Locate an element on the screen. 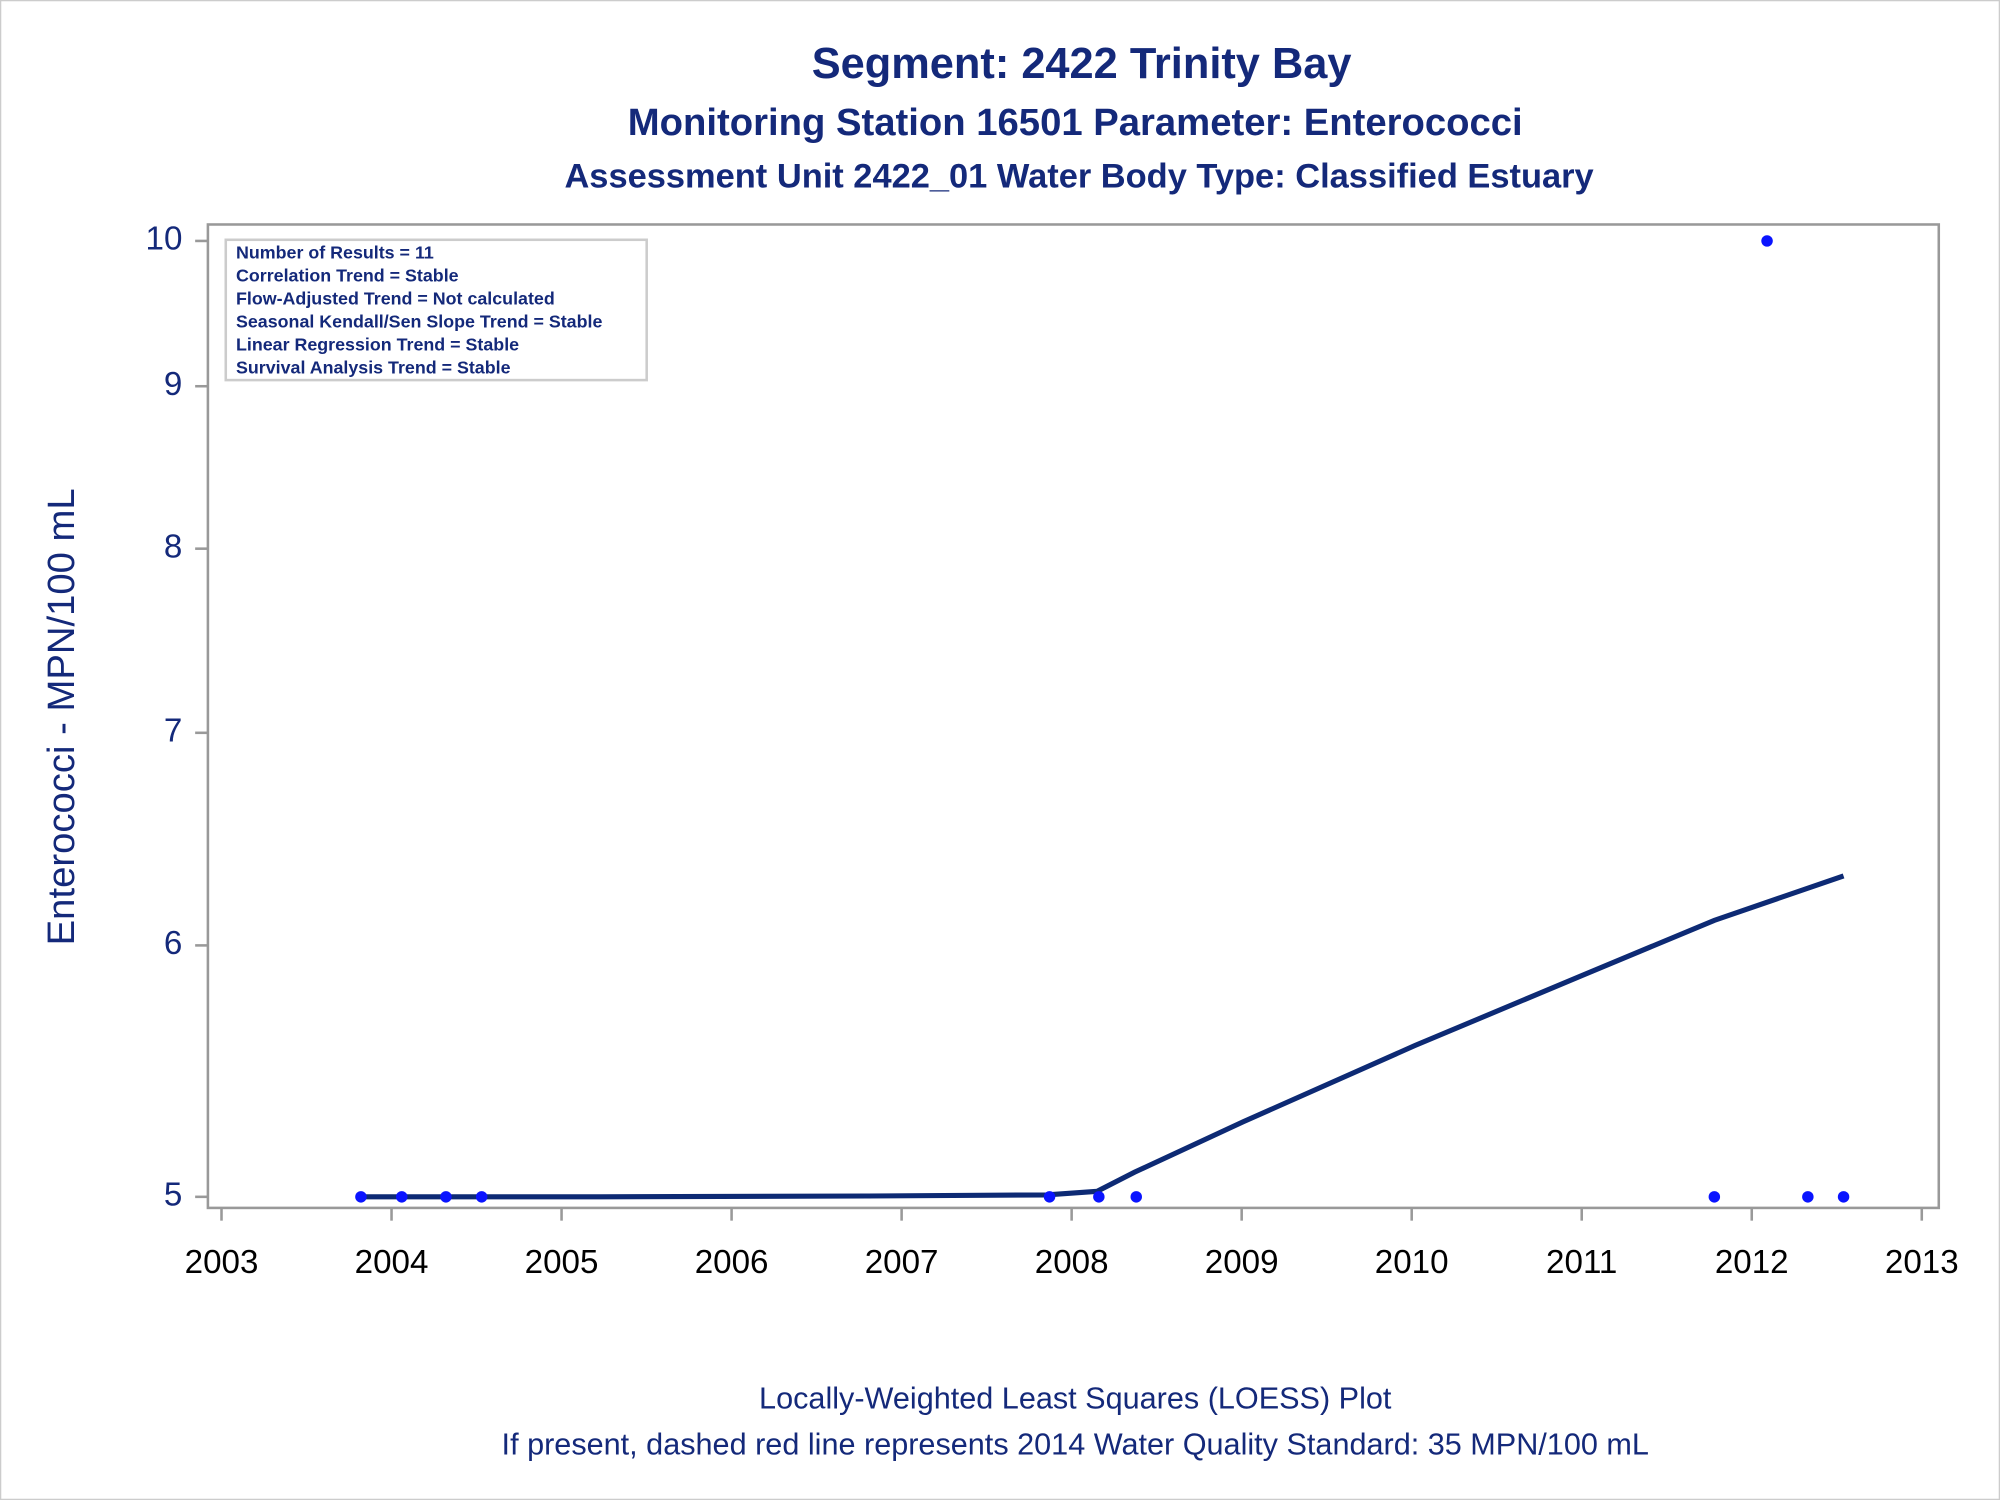  x-tick-label: 2010 is located at coordinates (1412, 1262).